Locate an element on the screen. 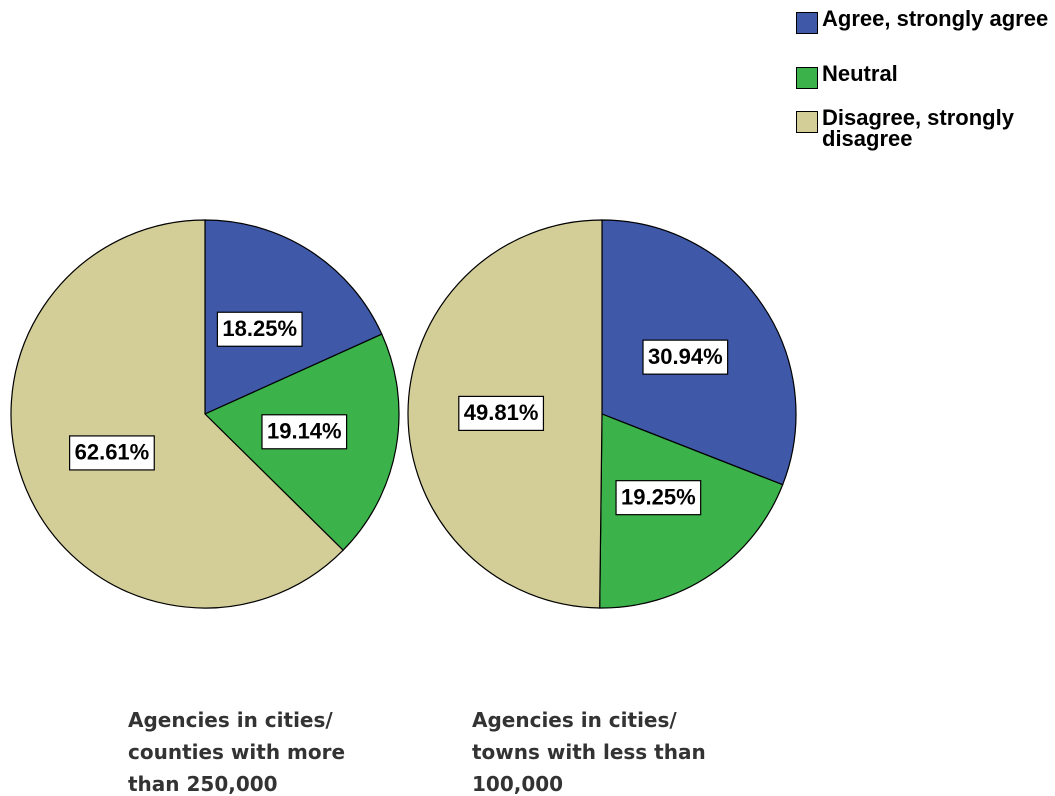 Image resolution: width=1055 pixels, height=796 pixels. data-label-text: 18.25% is located at coordinates (259, 328).